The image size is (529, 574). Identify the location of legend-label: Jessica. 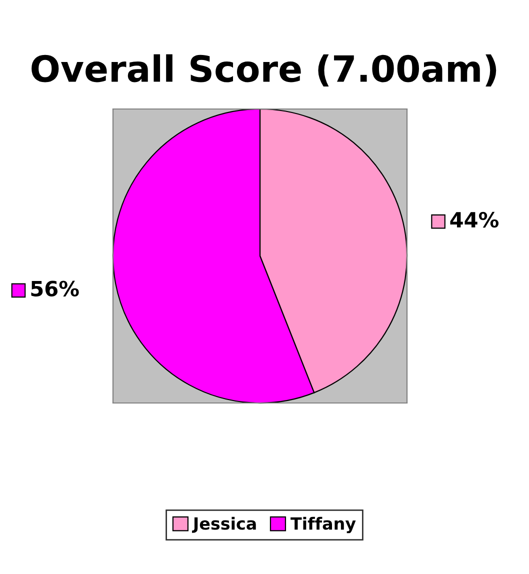
(224, 524).